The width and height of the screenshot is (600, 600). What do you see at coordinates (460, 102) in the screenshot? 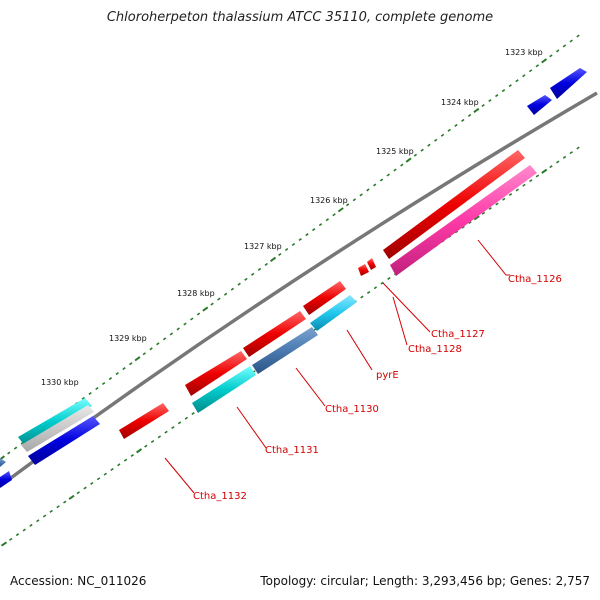
I see `scale-label: 1324 kbp` at bounding box center [460, 102].